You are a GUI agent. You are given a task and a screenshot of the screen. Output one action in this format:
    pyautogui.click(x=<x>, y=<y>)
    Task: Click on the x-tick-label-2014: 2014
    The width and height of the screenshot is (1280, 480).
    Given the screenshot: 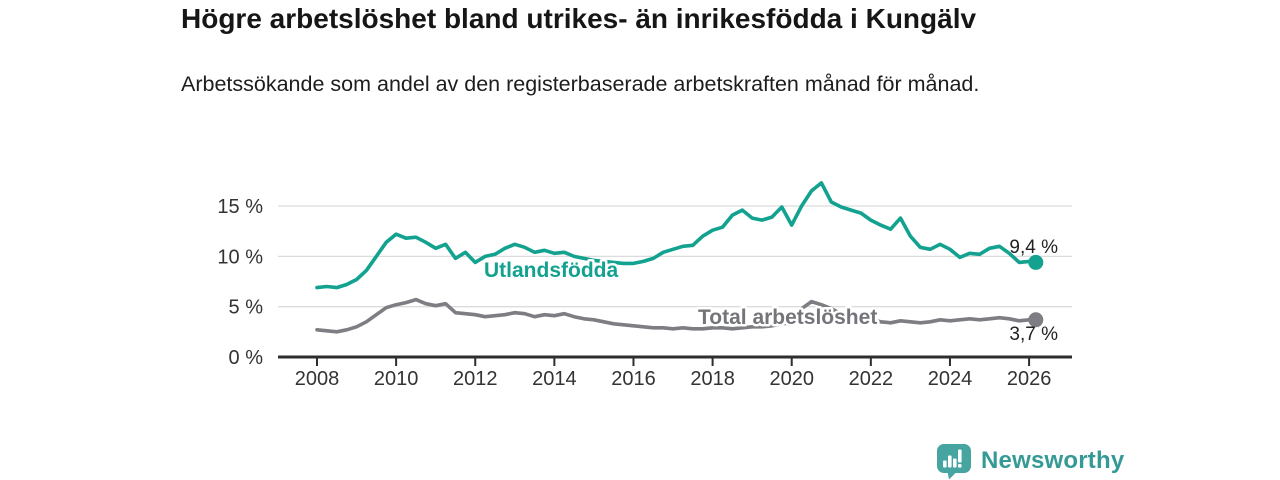 What is the action you would take?
    pyautogui.click(x=554, y=379)
    